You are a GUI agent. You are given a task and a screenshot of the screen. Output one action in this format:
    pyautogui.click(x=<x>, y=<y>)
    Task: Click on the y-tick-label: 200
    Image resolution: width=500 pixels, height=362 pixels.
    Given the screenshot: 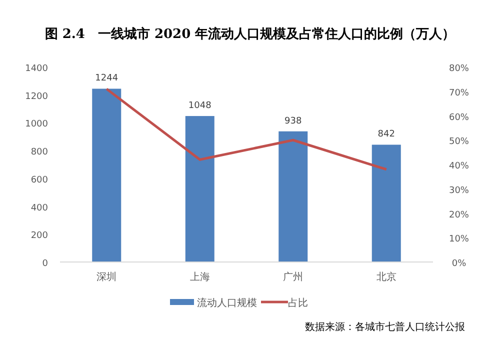 What is the action you would take?
    pyautogui.click(x=39, y=236)
    